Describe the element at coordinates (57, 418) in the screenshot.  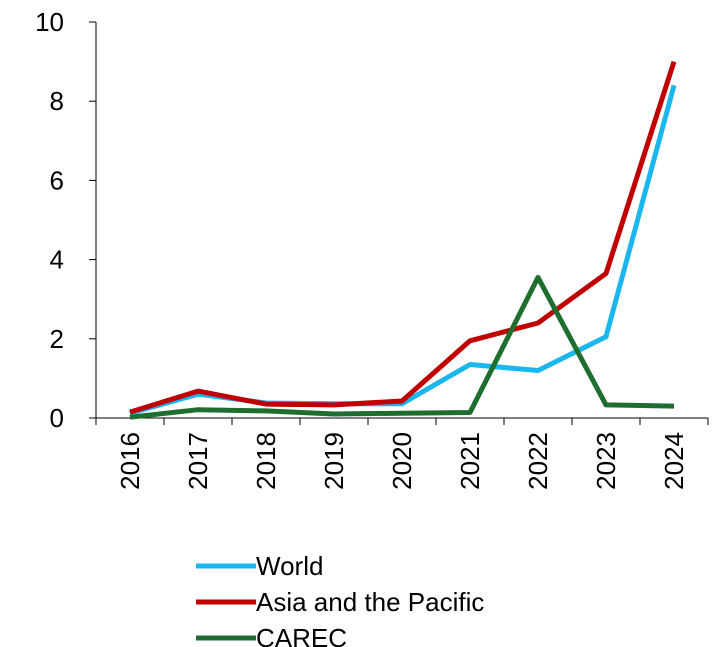
I see `y-tick-label: 0` at that location.